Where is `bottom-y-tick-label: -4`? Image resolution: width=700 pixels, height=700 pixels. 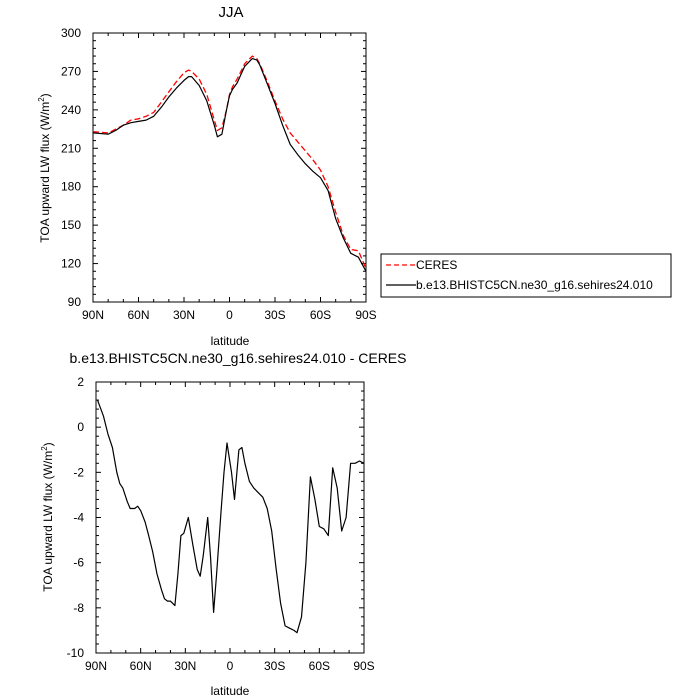
bottom-y-tick-label: -4 is located at coordinates (78, 518).